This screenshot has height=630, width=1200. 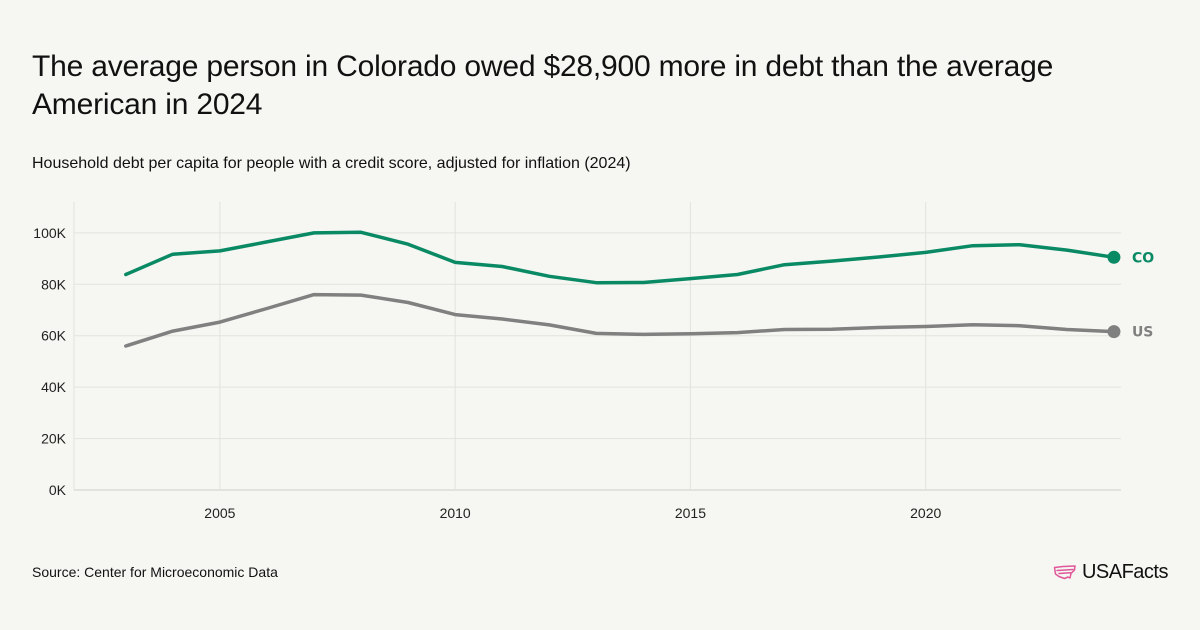 I want to click on series-end-marker-us, so click(x=1114, y=332).